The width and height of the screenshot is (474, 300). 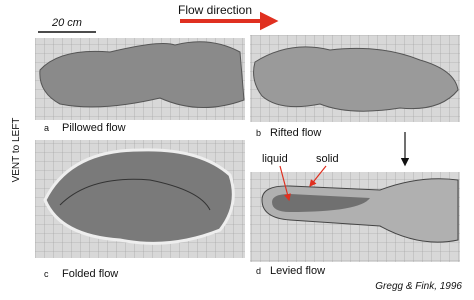 What do you see at coordinates (275, 159) in the screenshot?
I see `annotation-liquid: liquid` at bounding box center [275, 159].